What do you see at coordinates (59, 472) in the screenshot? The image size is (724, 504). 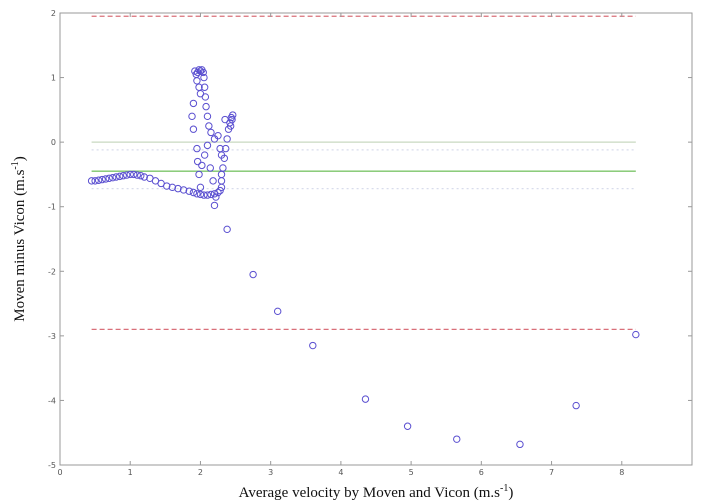 I see `x-tick-label: 0` at bounding box center [59, 472].